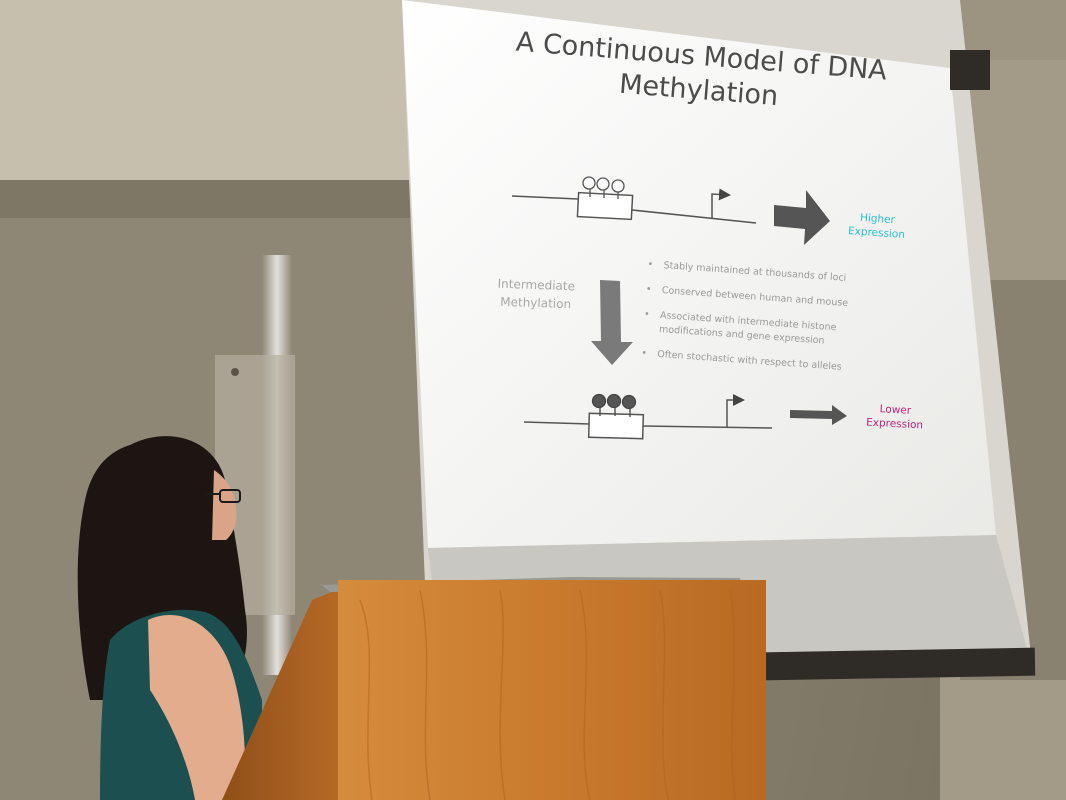 The width and height of the screenshot is (1066, 800). I want to click on glass-bolt-icon, so click(235, 372).